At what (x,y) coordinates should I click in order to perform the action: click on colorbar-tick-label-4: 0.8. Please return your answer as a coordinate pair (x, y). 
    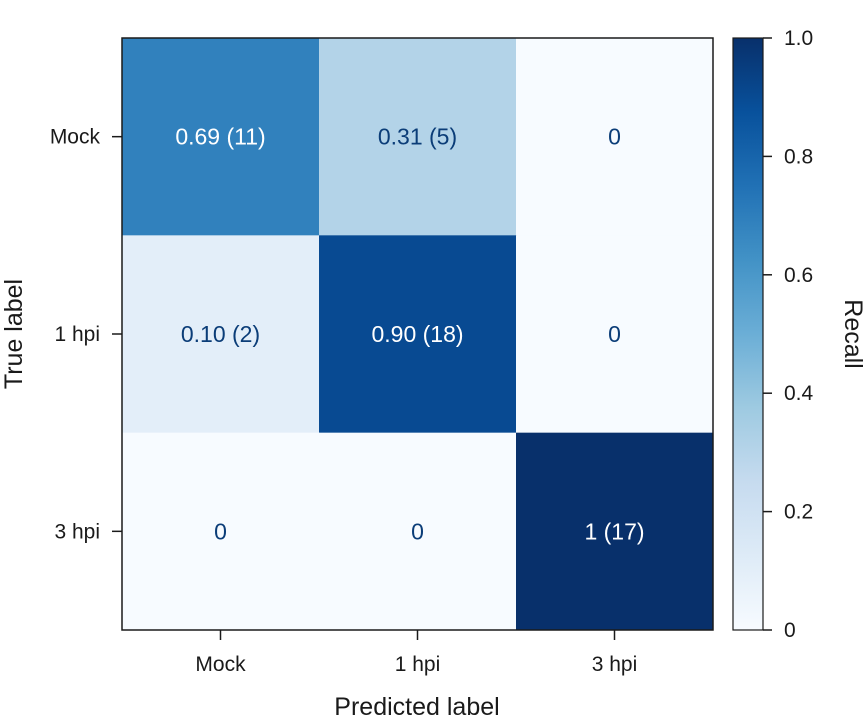
    Looking at the image, I should click on (798, 156).